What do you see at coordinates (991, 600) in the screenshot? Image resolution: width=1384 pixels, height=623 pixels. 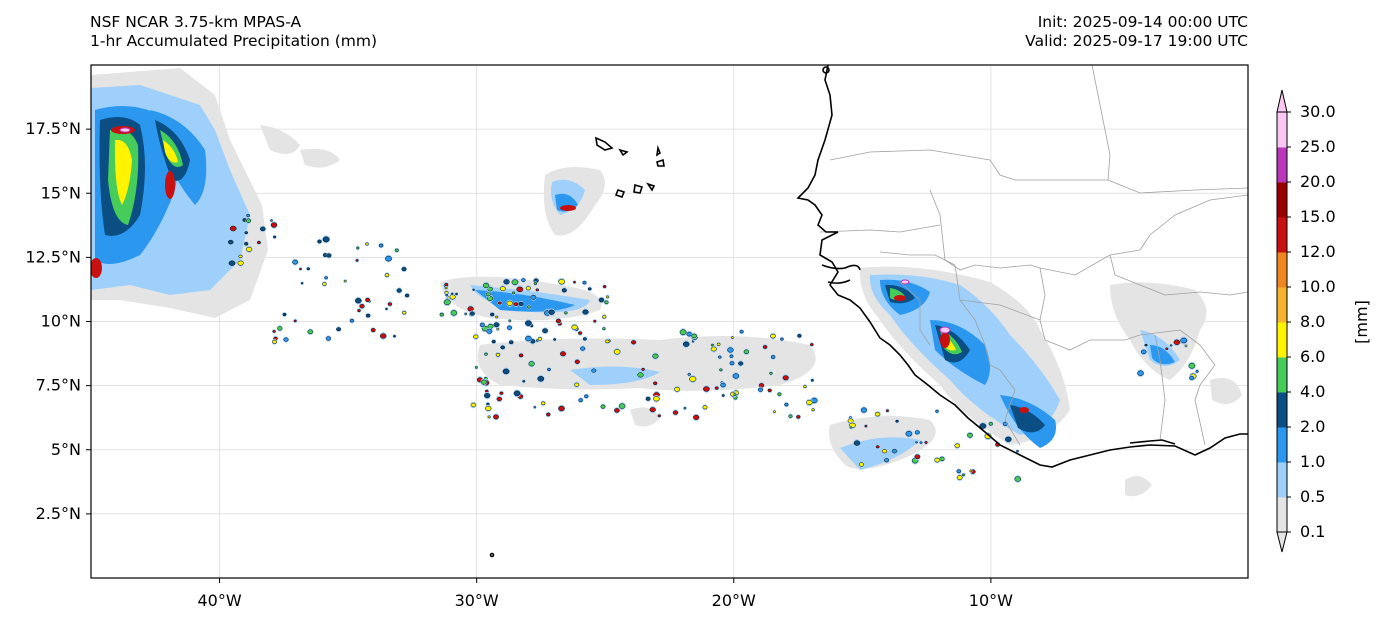 I see `lon-tick-label: 10°W` at bounding box center [991, 600].